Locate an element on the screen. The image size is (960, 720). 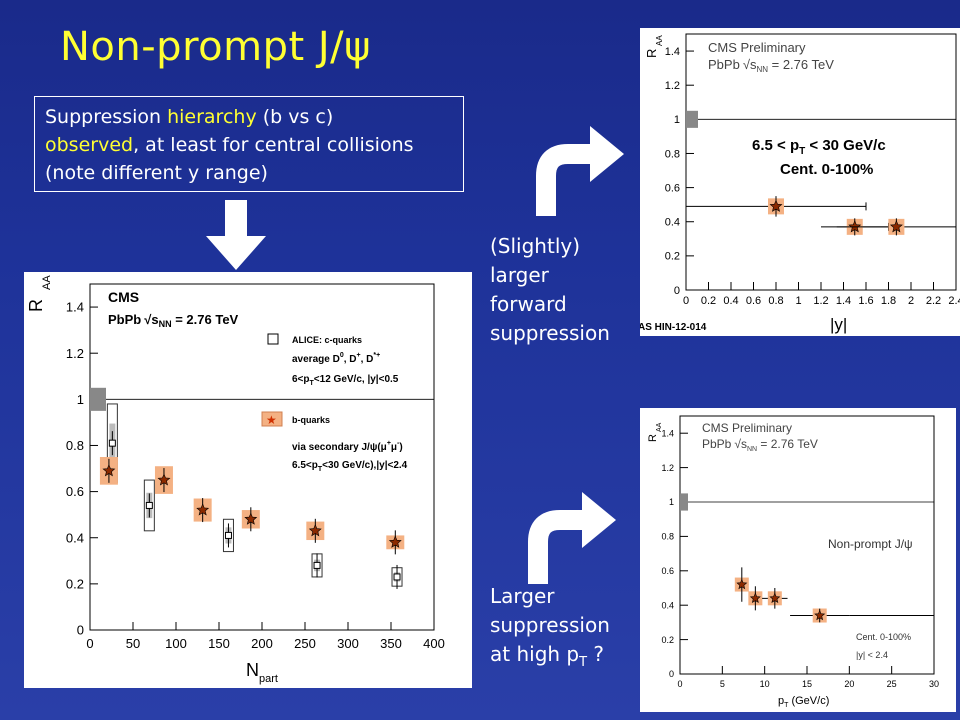
star-icon: ★ is located at coordinates (271, 420).